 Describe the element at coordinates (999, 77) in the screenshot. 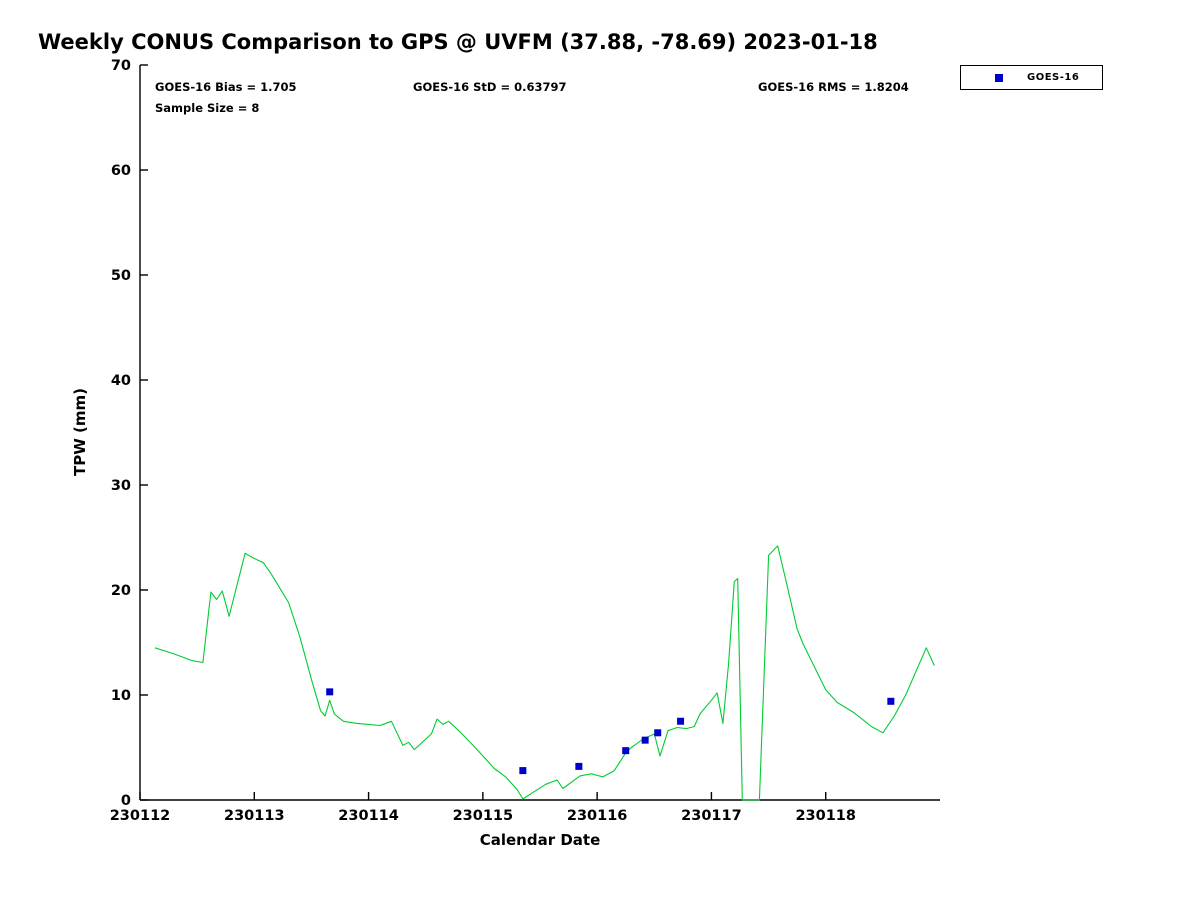

I see `legend-marker-icon` at that location.